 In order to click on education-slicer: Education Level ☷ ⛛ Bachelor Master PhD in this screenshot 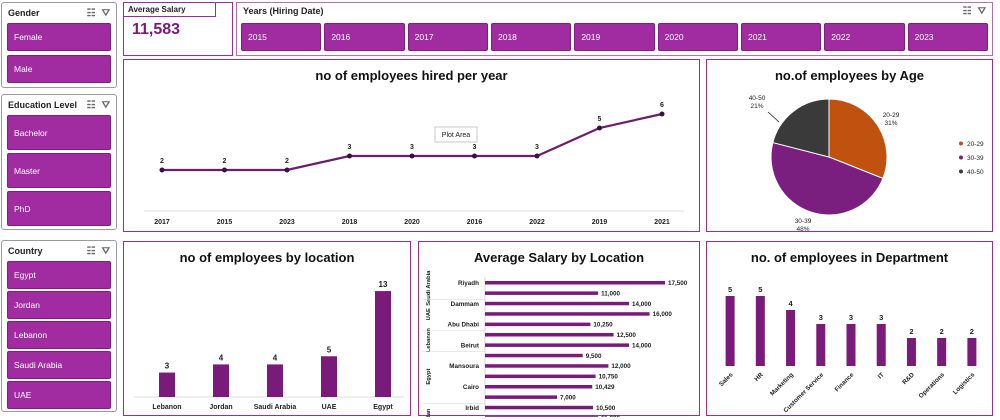, I will do `click(59, 162)`.